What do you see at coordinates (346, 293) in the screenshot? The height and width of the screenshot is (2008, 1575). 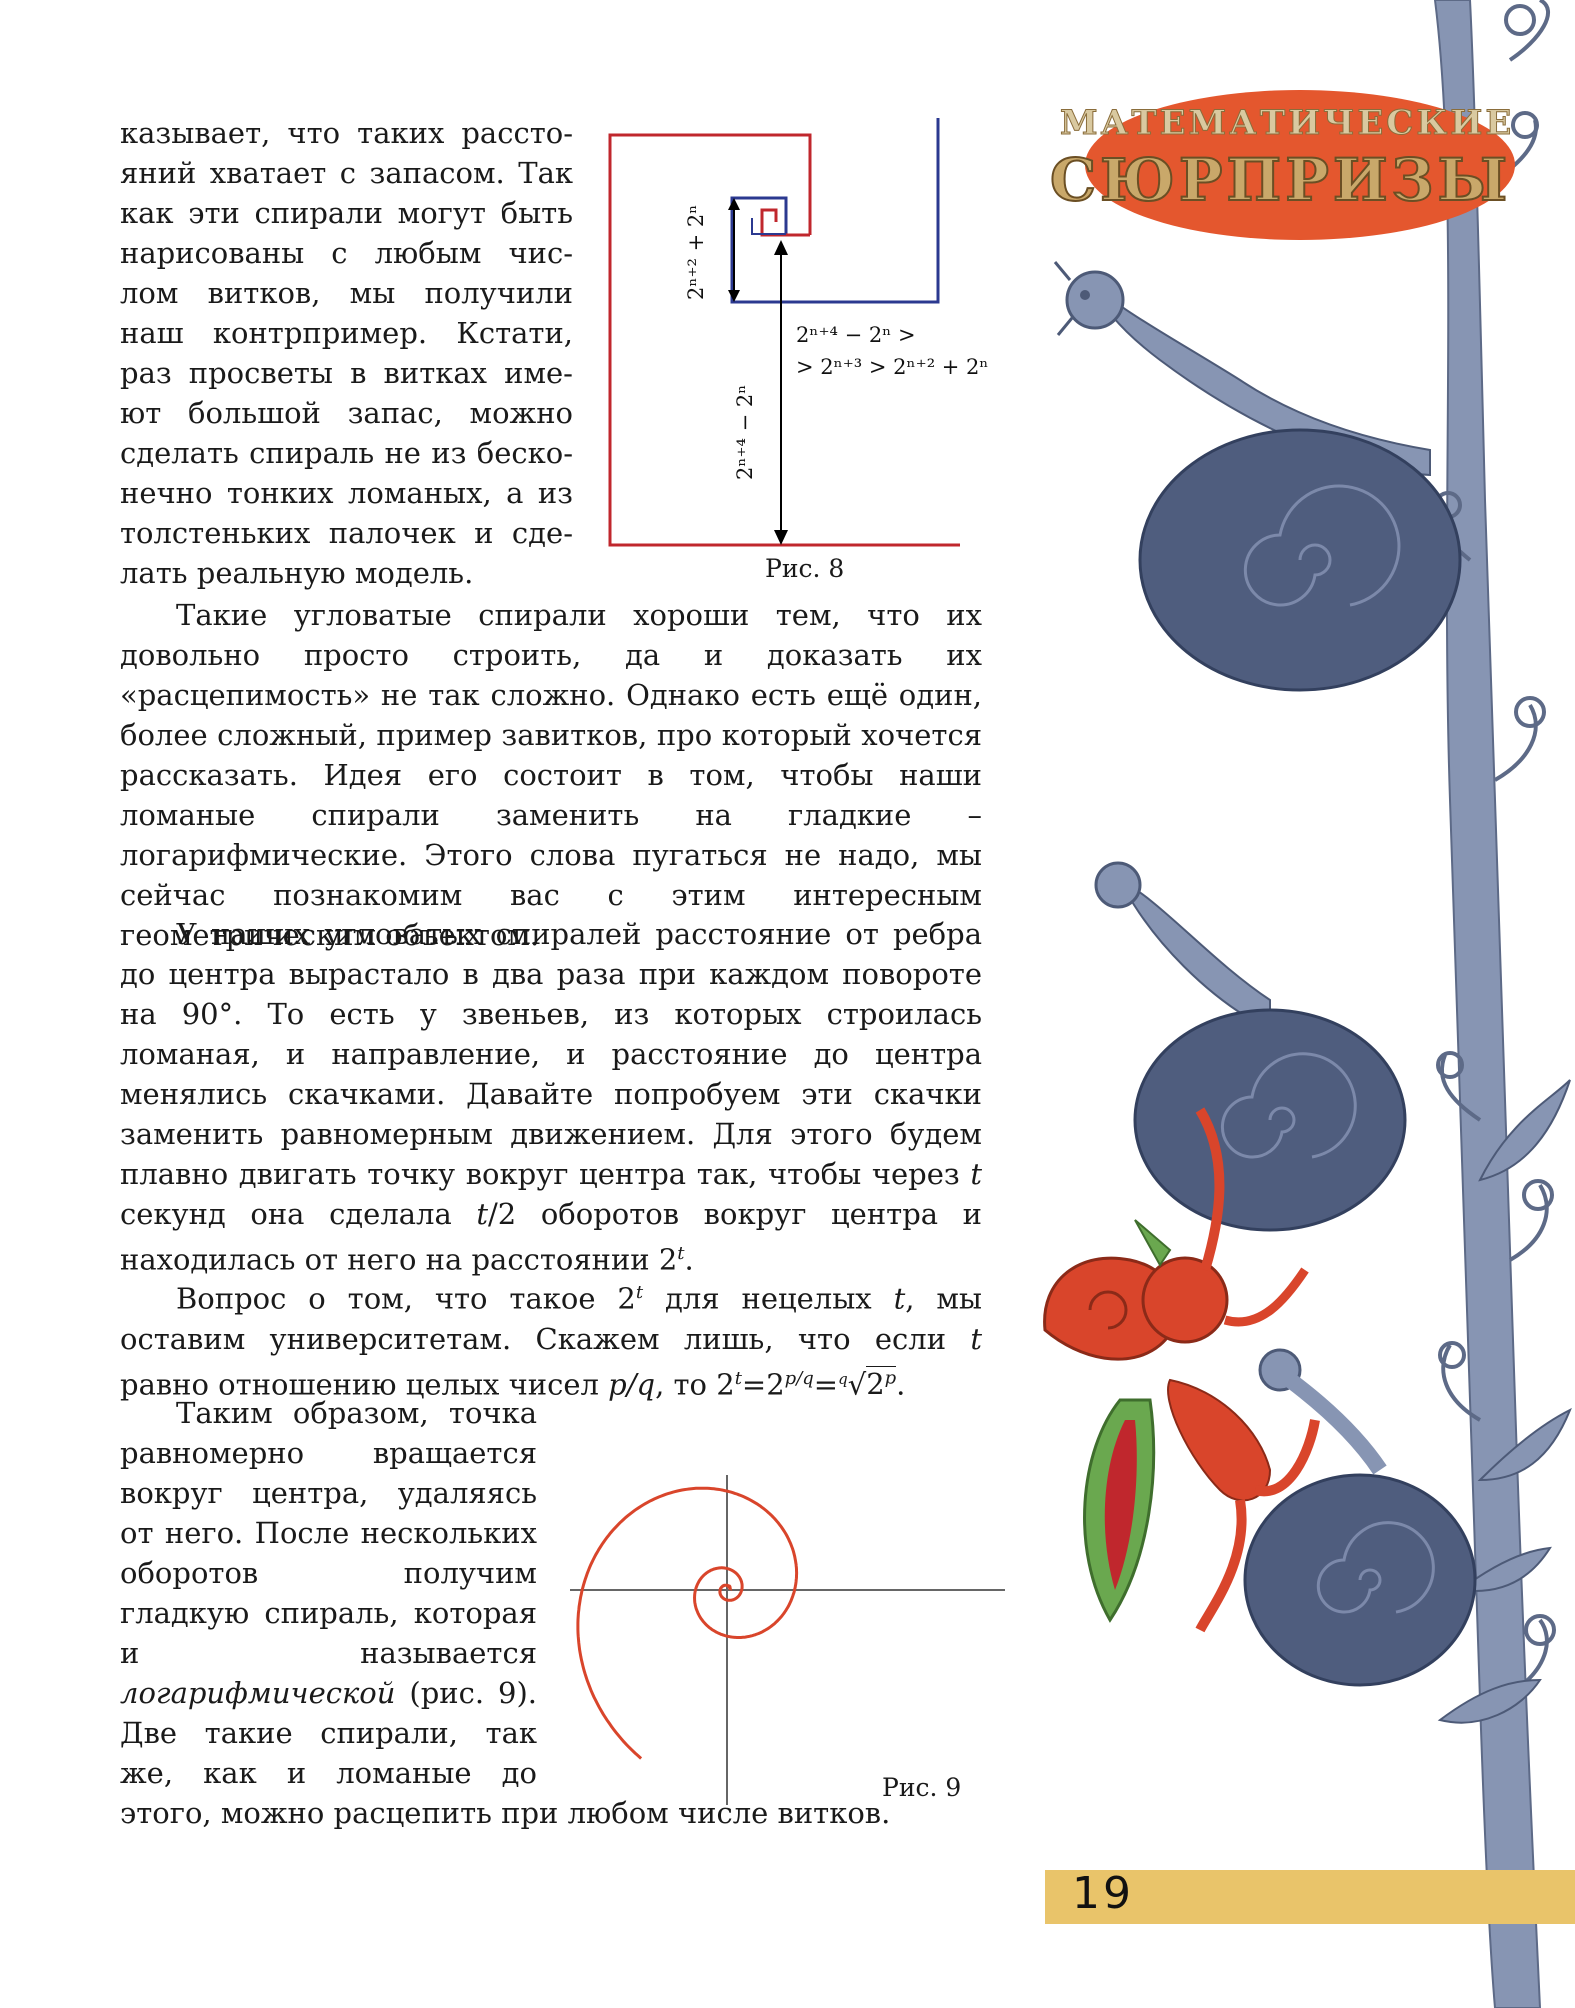 I see `text-line: лом витков, мы получили` at bounding box center [346, 293].